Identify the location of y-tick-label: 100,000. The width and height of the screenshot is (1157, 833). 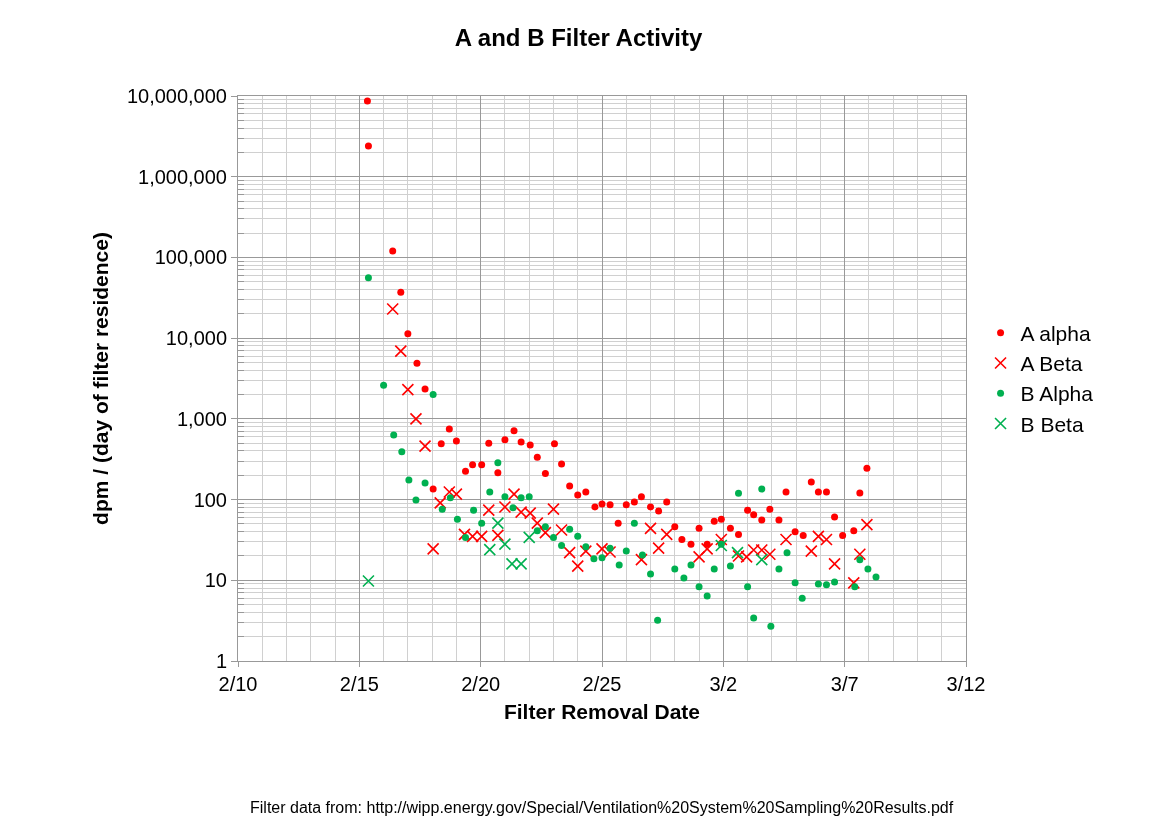
(190, 257).